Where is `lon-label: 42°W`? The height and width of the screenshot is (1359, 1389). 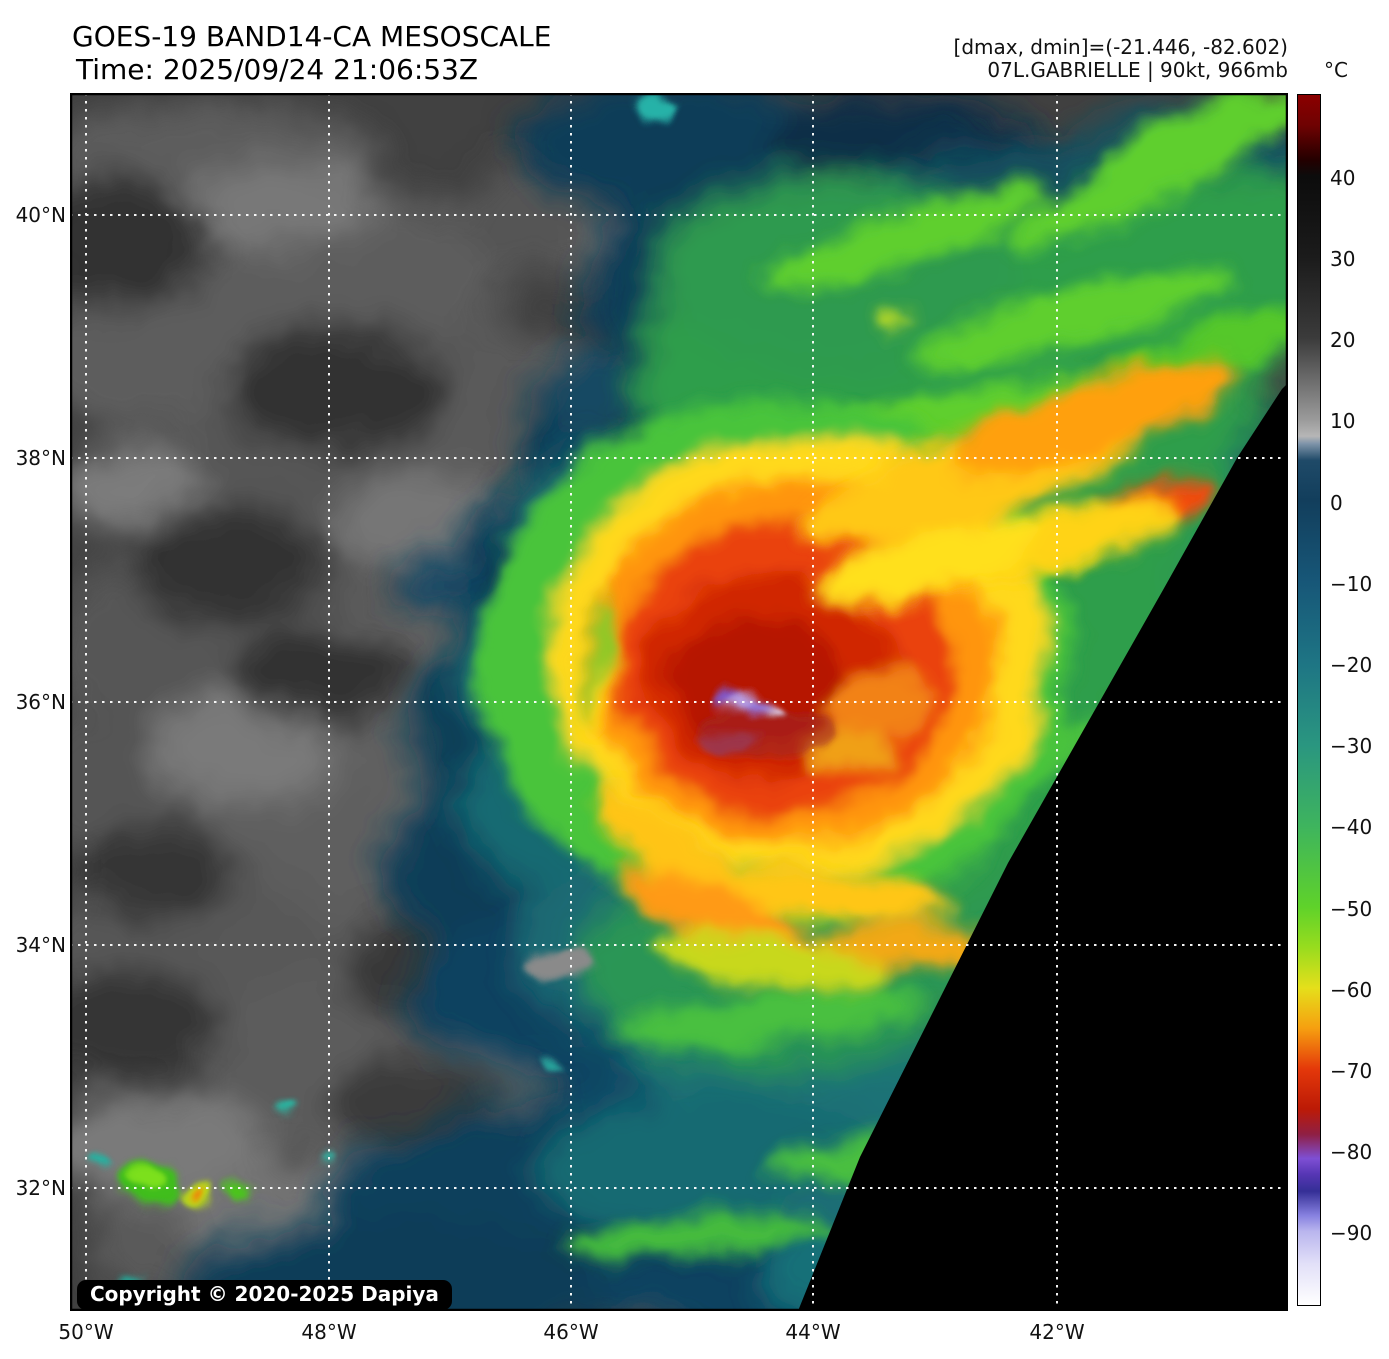 lon-label: 42°W is located at coordinates (1057, 1332).